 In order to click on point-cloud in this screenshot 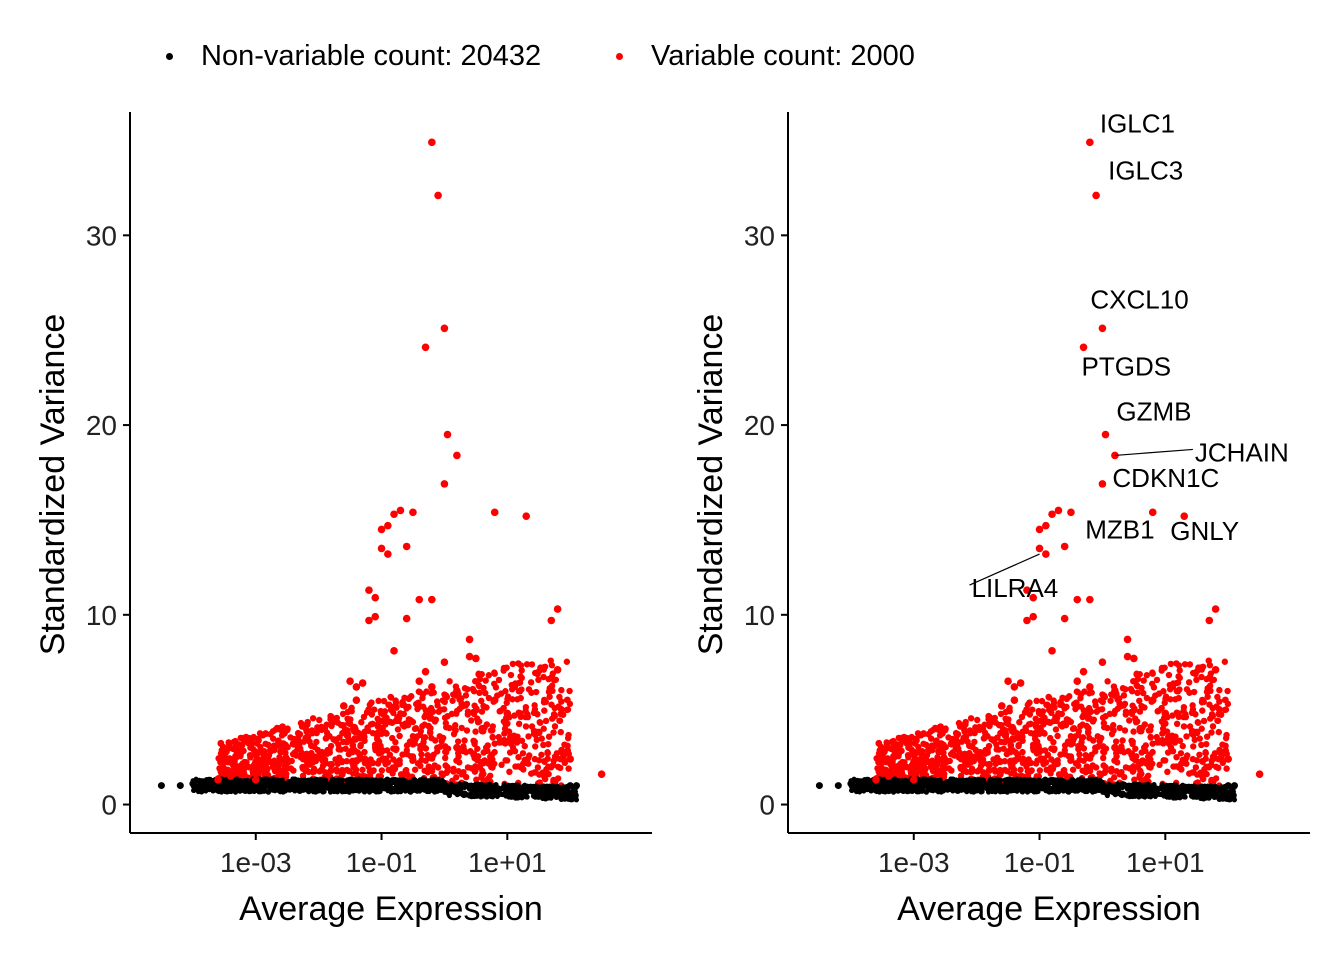, I will do `click(1043, 730)`.